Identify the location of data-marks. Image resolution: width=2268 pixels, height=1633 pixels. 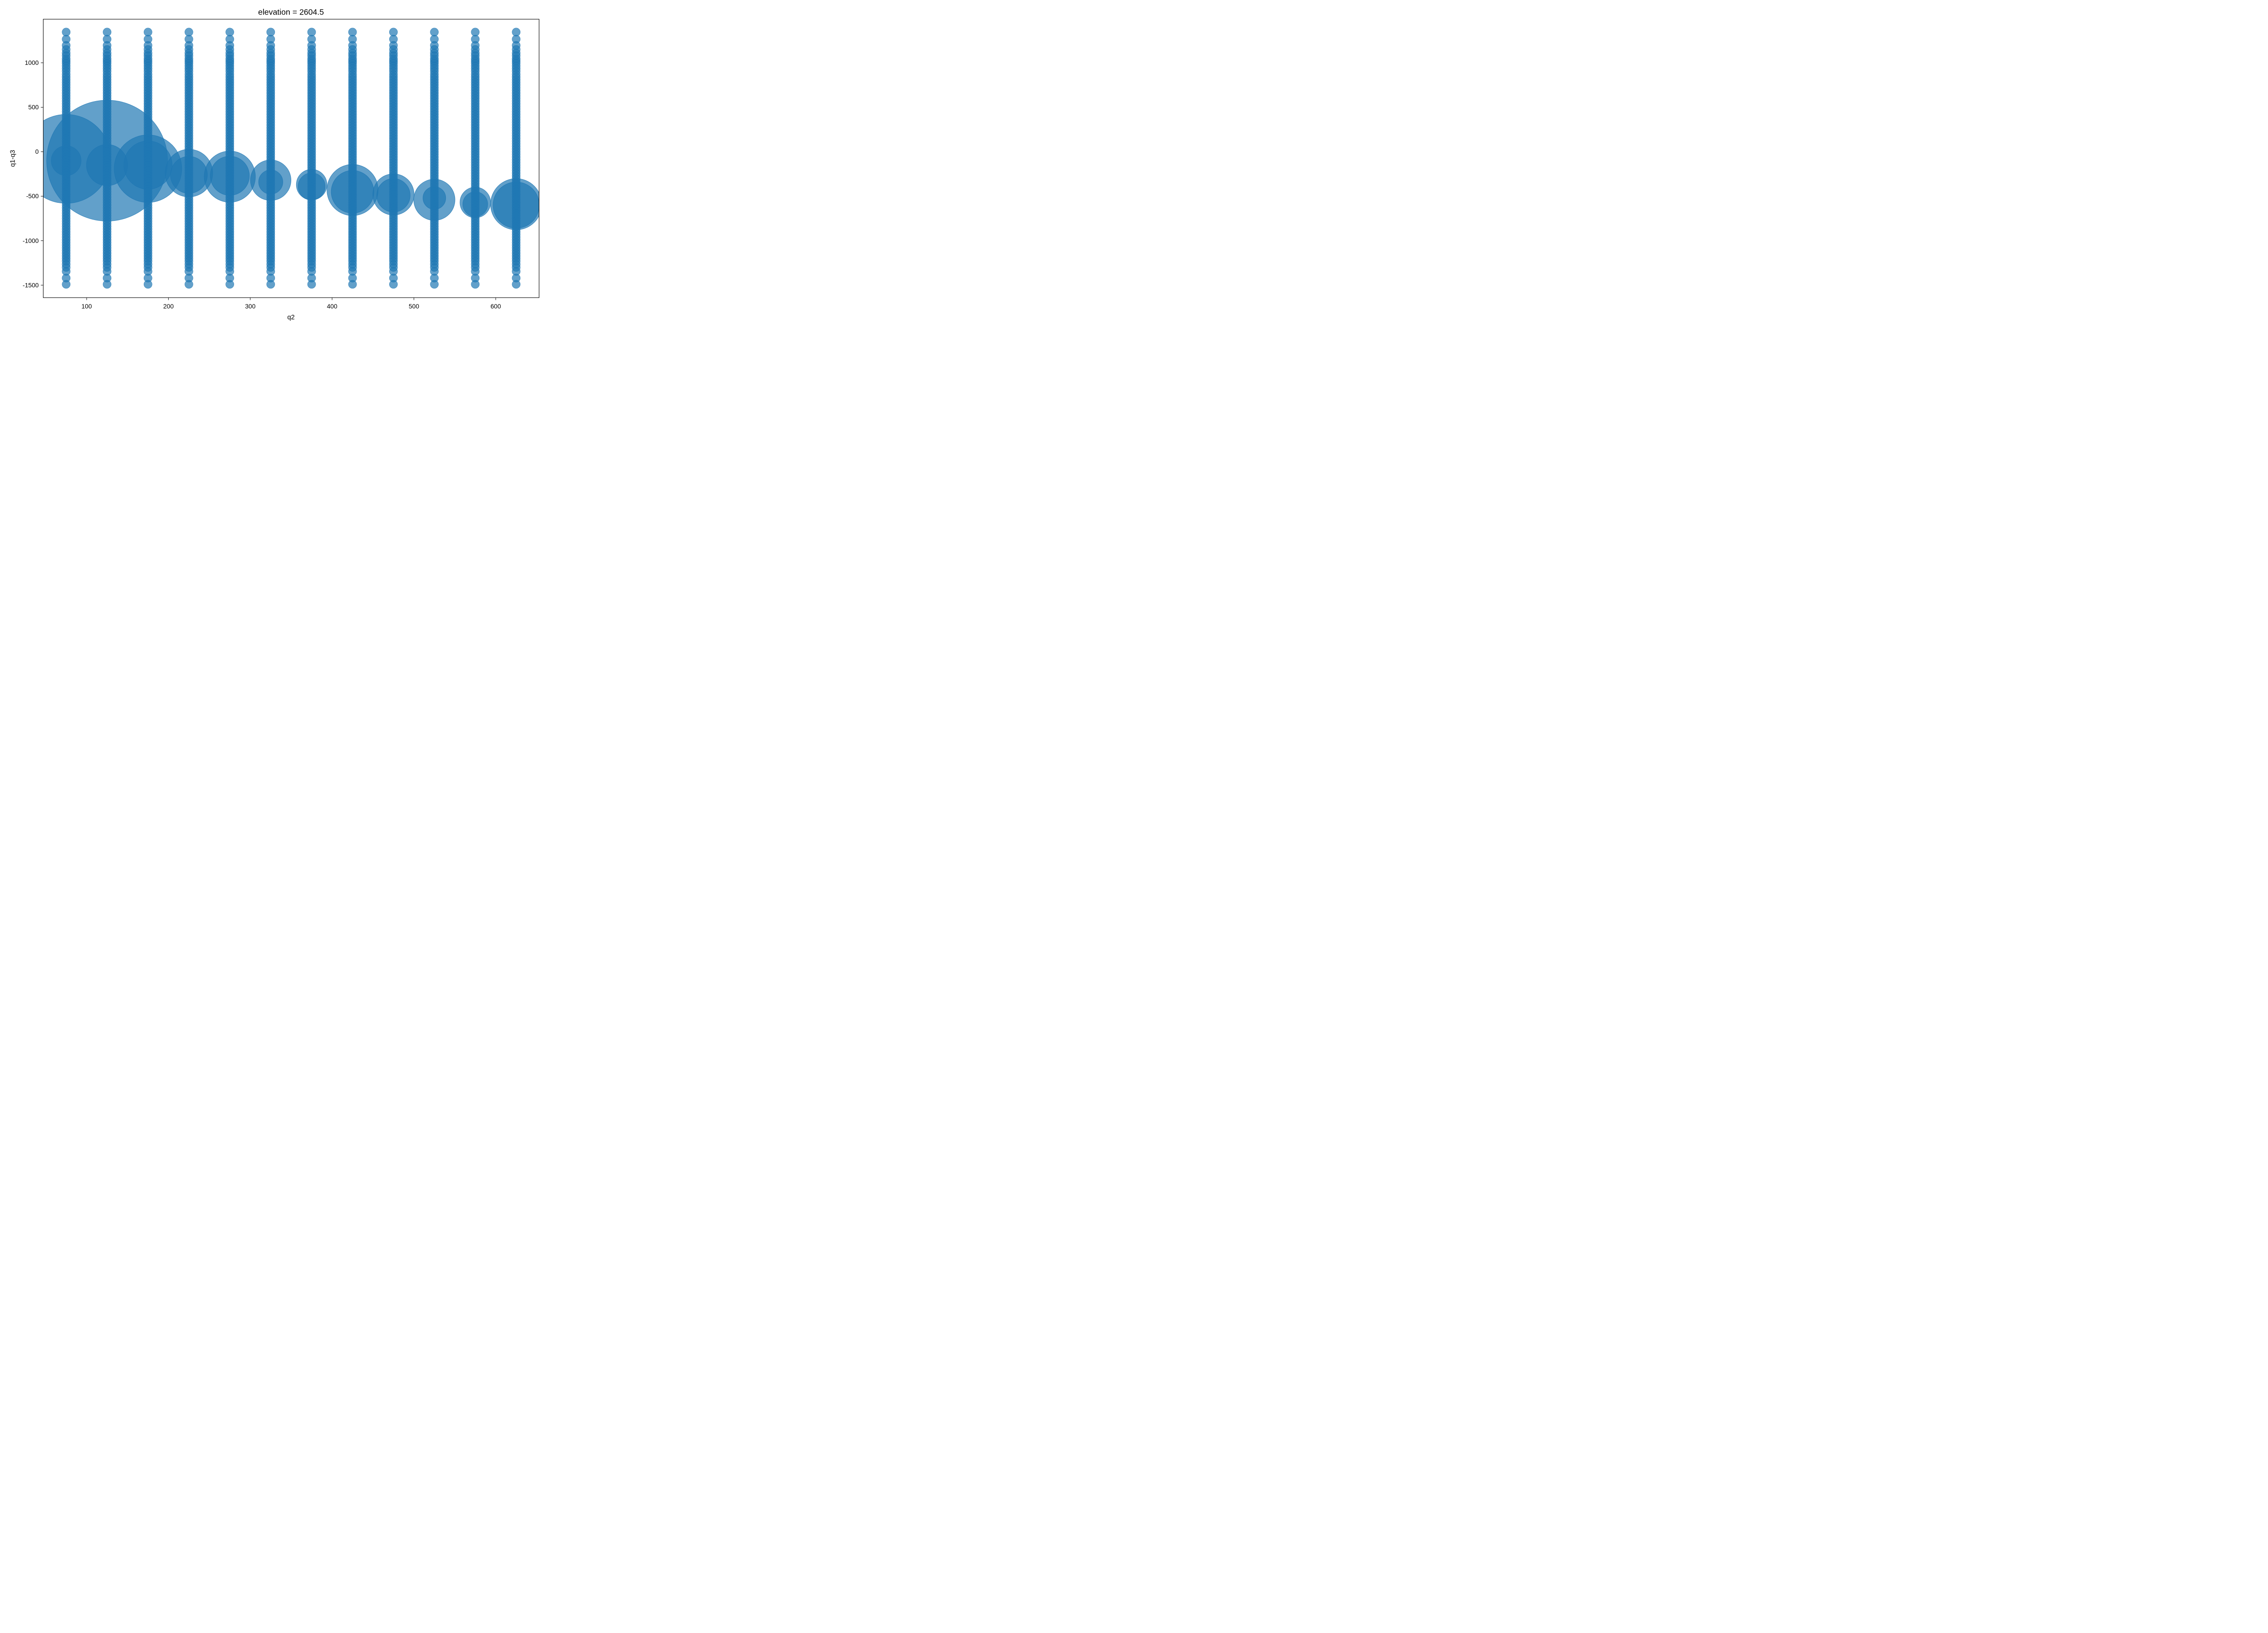
(291, 158).